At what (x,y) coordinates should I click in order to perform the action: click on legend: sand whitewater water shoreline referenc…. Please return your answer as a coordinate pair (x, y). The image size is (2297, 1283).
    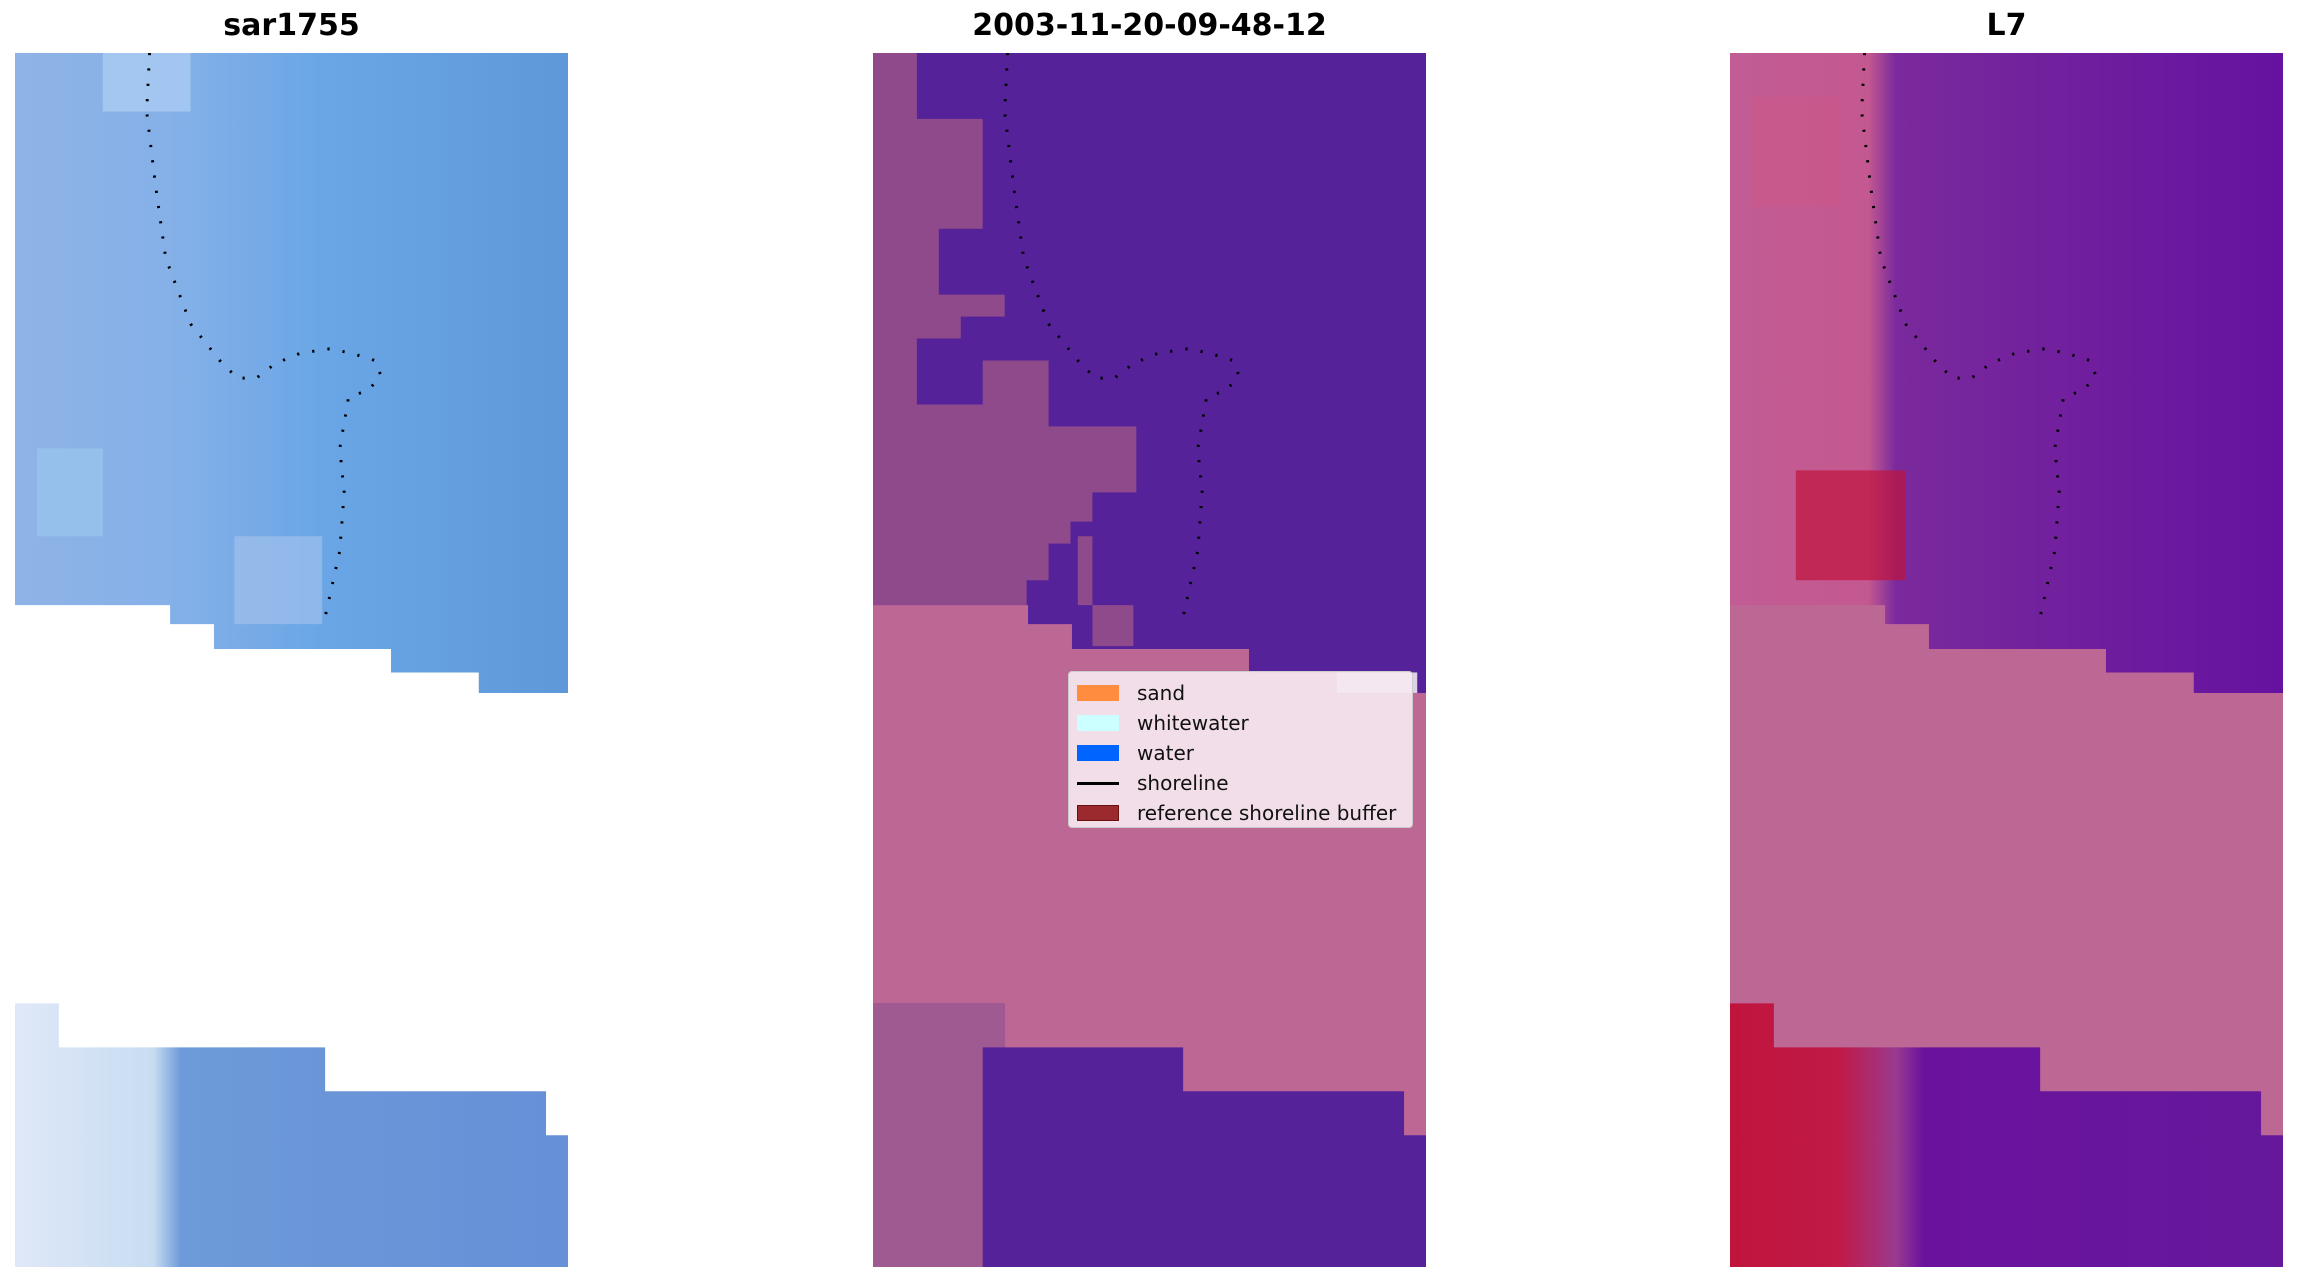
    Looking at the image, I should click on (1240, 749).